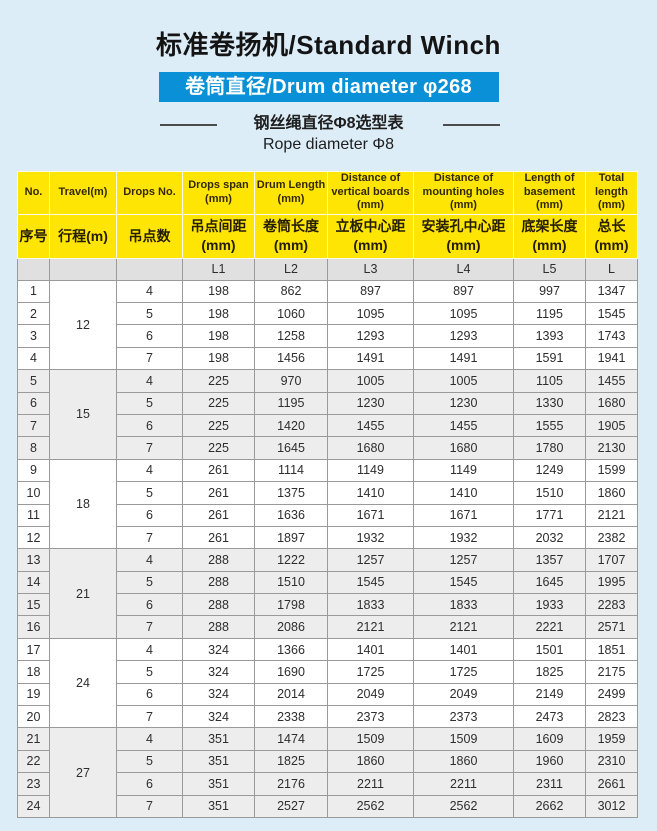  I want to click on row-no-cell: 20, so click(33, 717).